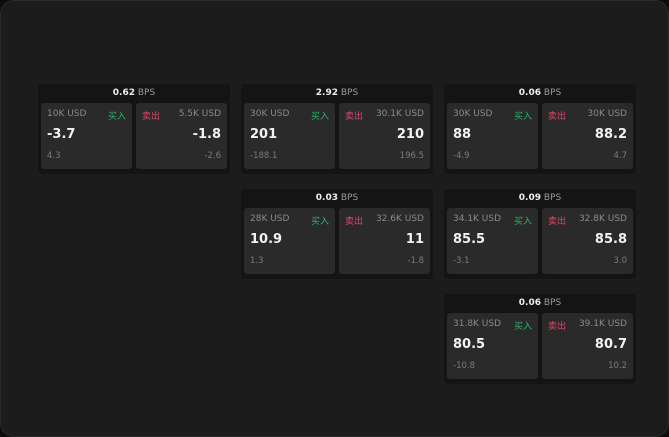  I want to click on ask-change: 196.5, so click(411, 156).